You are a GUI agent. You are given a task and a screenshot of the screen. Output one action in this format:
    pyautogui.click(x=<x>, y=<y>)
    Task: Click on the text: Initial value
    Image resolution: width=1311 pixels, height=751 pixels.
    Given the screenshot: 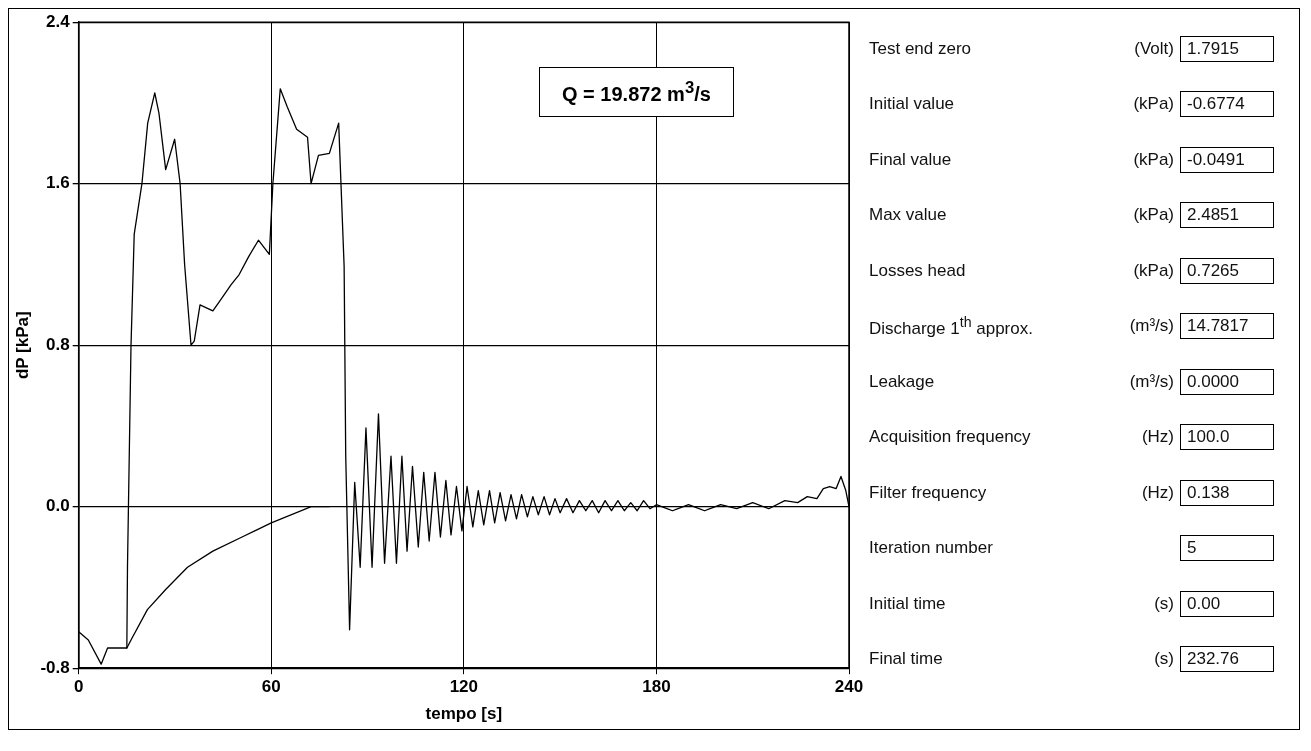 What is the action you would take?
    pyautogui.click(x=912, y=104)
    